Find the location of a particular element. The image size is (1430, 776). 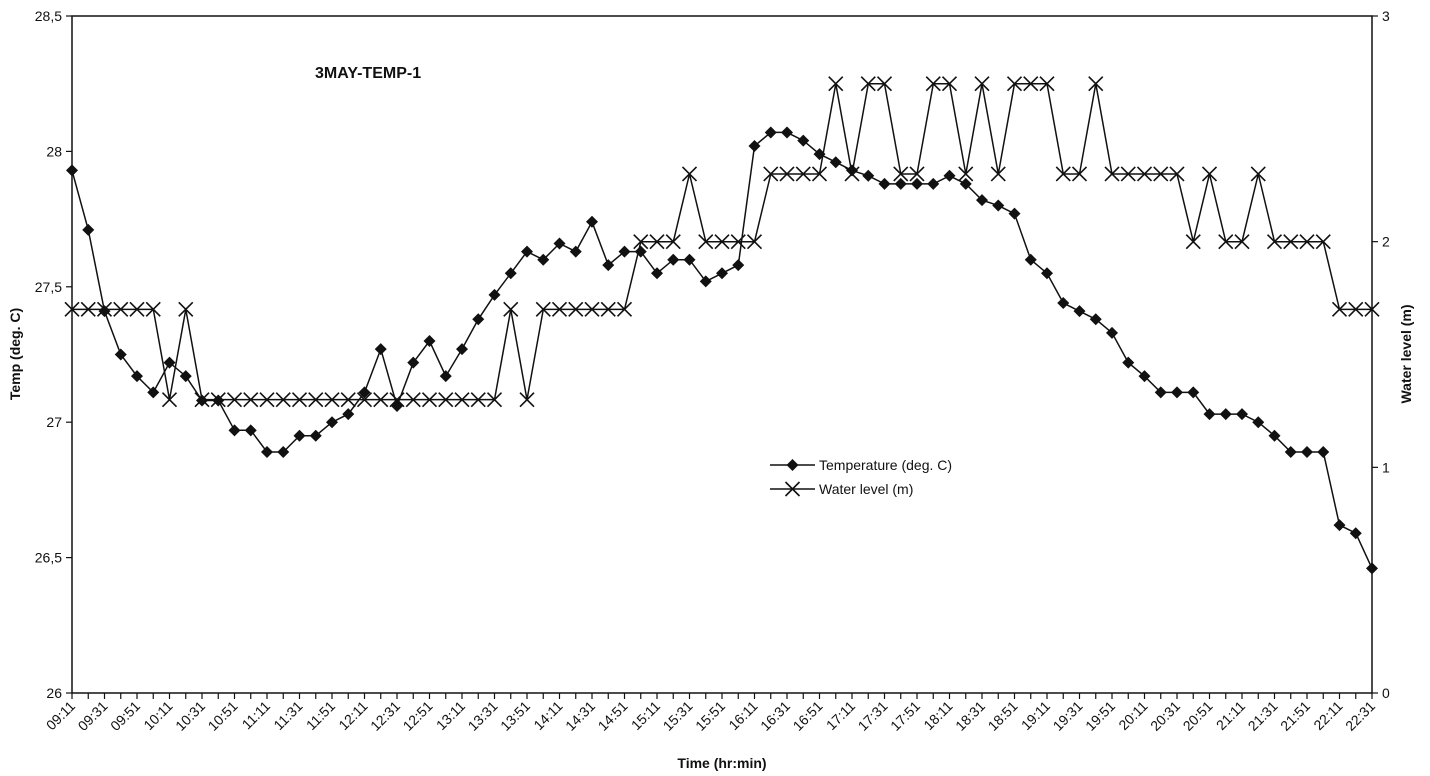

x-tick-label: 19:31 is located at coordinates (1068, 716).